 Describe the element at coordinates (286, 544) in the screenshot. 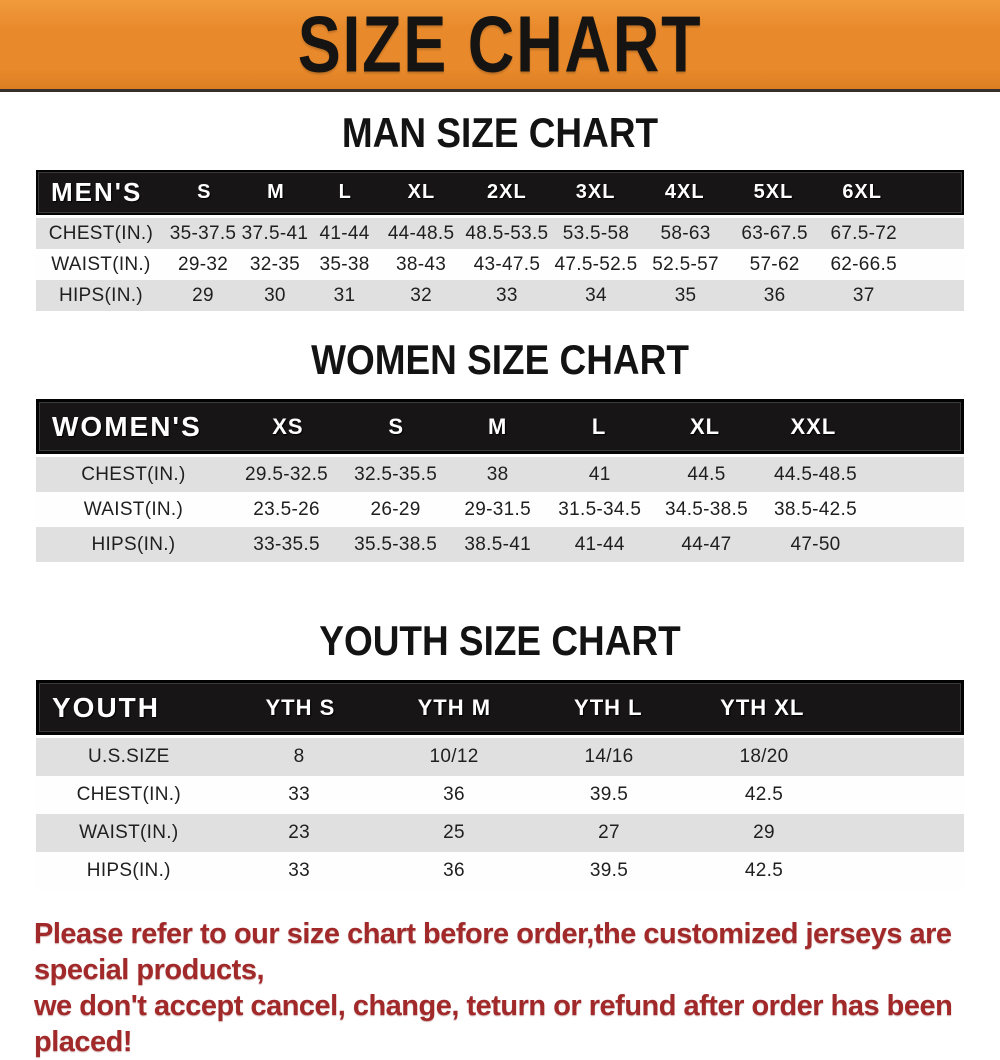

I see `size-value: 33-35.5` at that location.